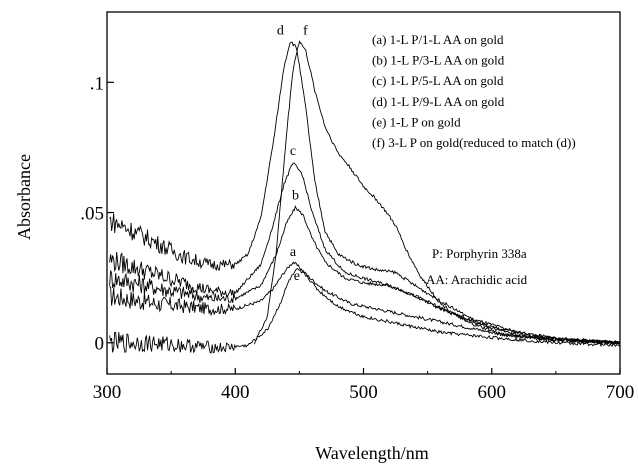 The height and width of the screenshot is (466, 638). Describe the element at coordinates (438, 39) in the screenshot. I see `legend-entry-a: (a) 1-L P/1-L AA on gold` at that location.